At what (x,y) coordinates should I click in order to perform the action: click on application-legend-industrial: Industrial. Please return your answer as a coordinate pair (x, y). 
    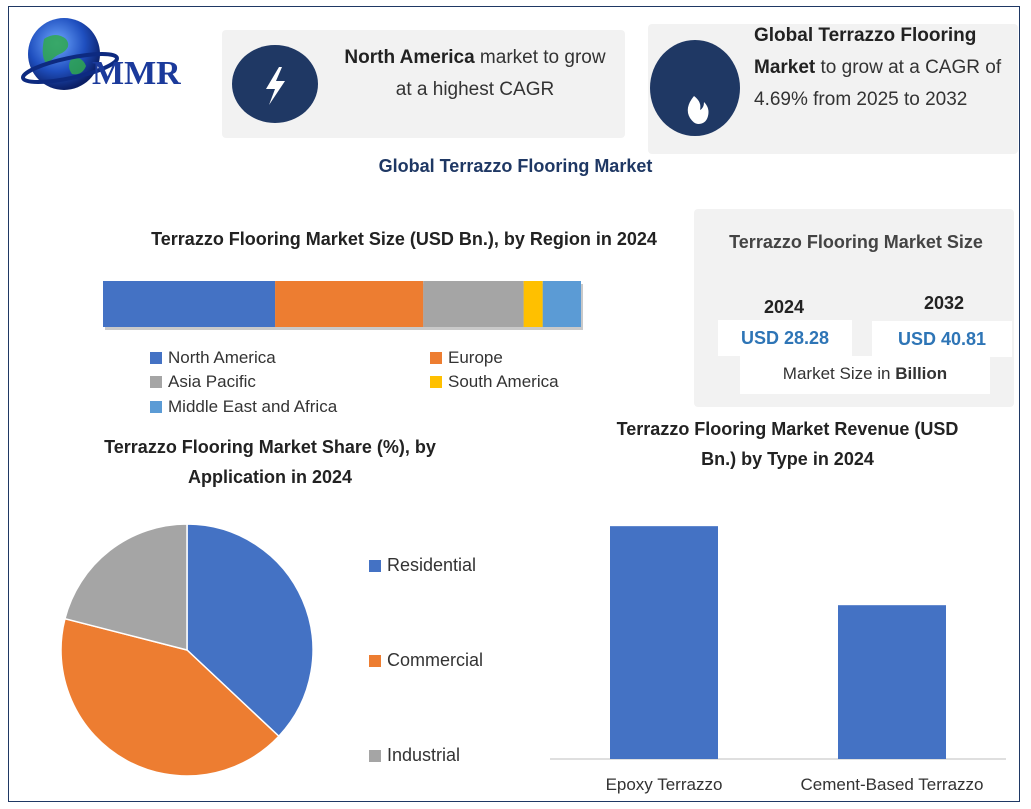
    Looking at the image, I should click on (414, 755).